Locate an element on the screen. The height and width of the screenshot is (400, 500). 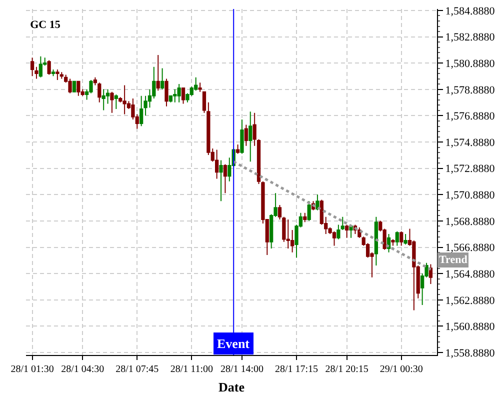
x-tick-label: 28/1 01:30 is located at coordinates (32, 369).